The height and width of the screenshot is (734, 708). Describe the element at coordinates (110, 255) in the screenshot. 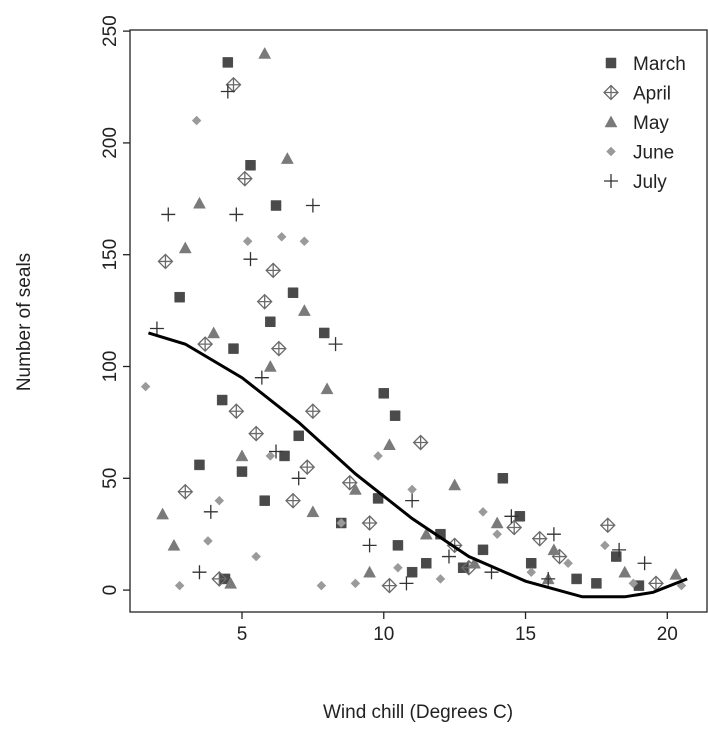

I see `y-tick-label: 150` at that location.